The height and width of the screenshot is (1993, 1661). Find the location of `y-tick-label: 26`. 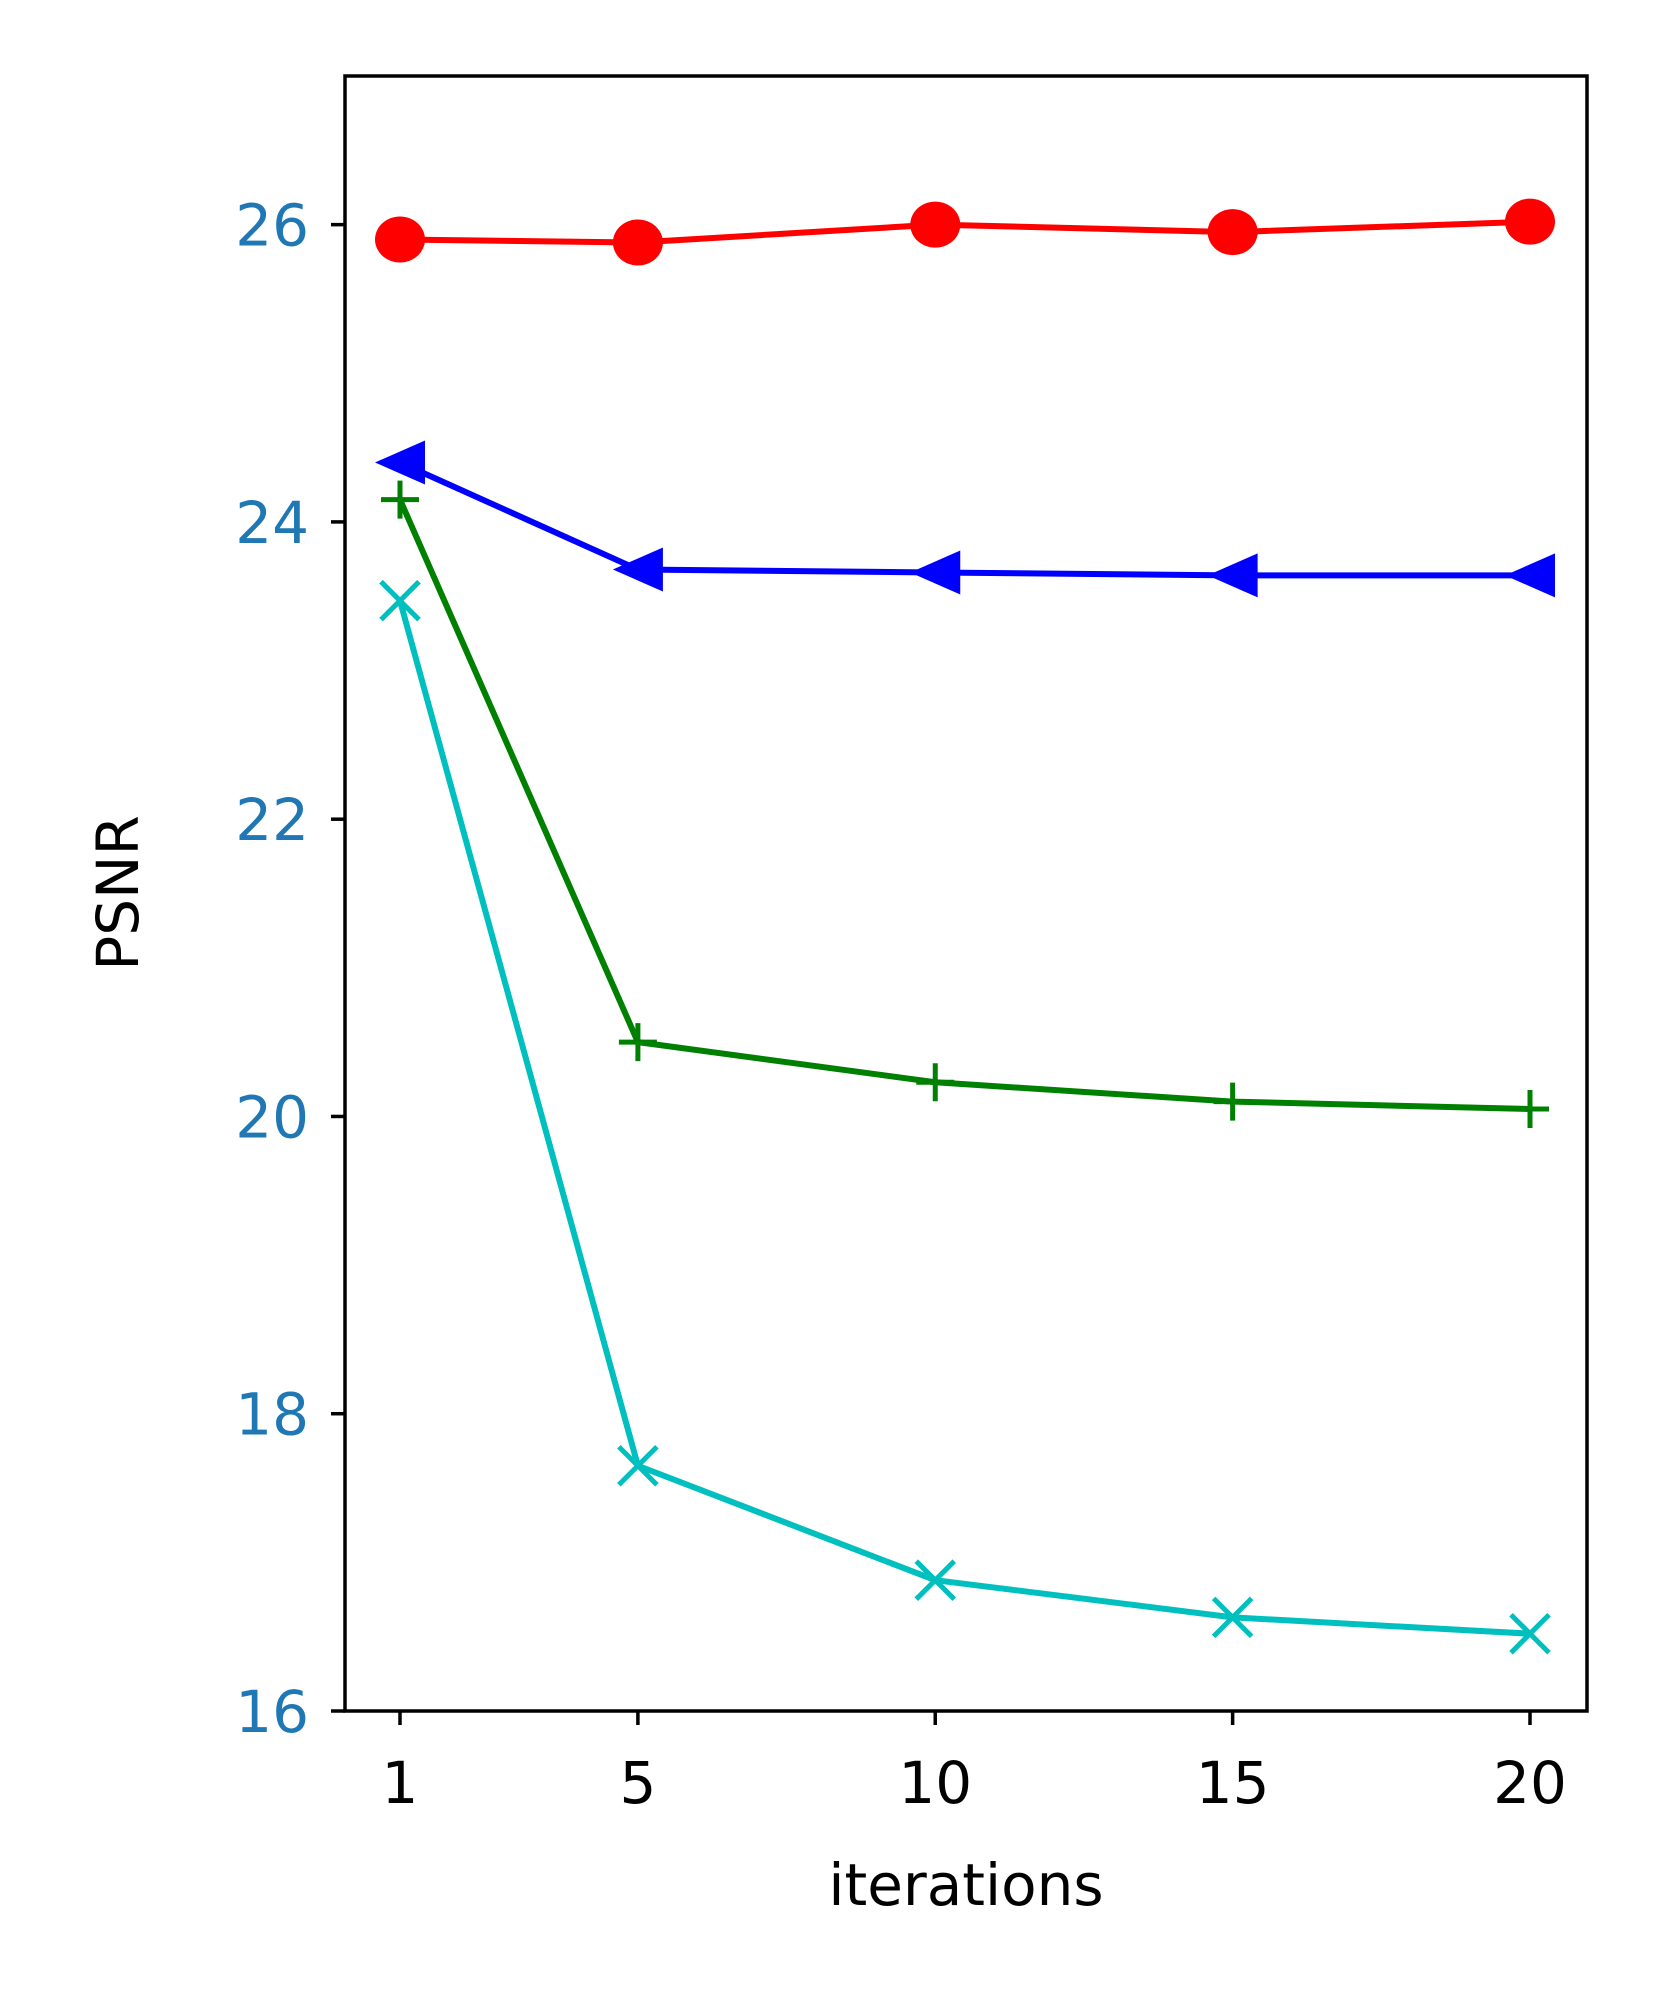

y-tick-label: 26 is located at coordinates (272, 226).